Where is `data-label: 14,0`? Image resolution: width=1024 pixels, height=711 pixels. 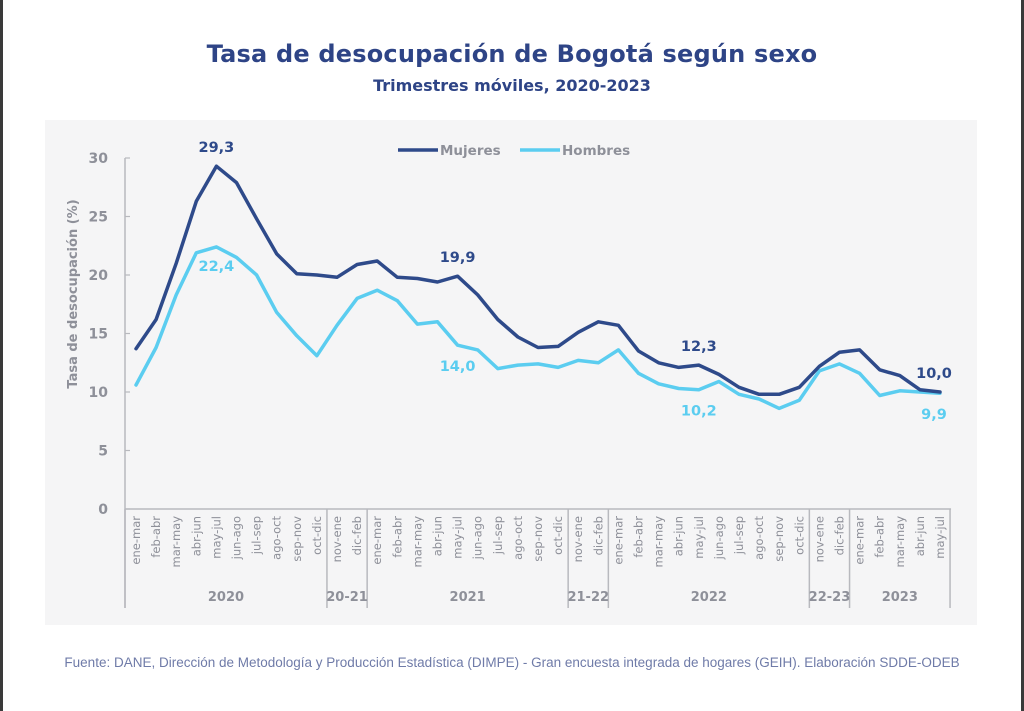
data-label: 14,0 is located at coordinates (458, 367).